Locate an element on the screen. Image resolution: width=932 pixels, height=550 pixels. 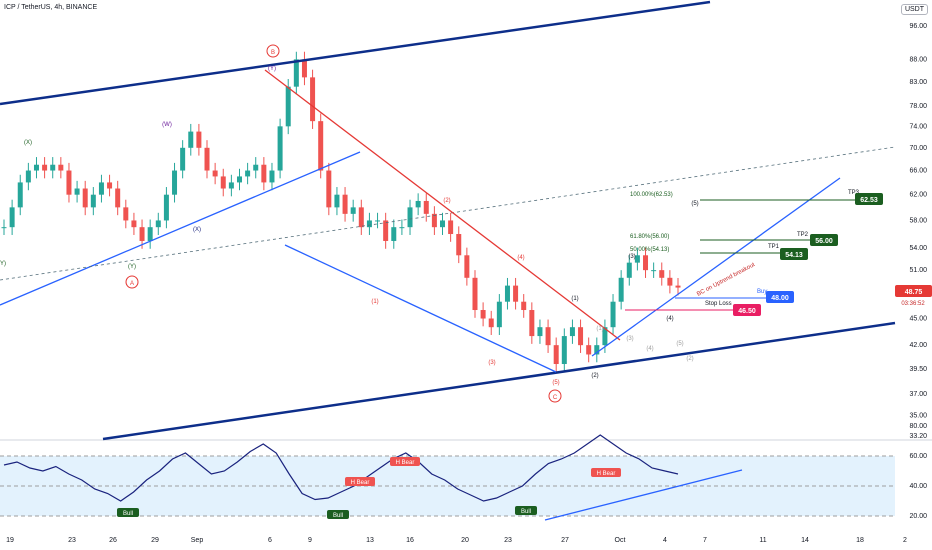
rsi-tick-label: 80.00 is located at coordinates (918, 426).